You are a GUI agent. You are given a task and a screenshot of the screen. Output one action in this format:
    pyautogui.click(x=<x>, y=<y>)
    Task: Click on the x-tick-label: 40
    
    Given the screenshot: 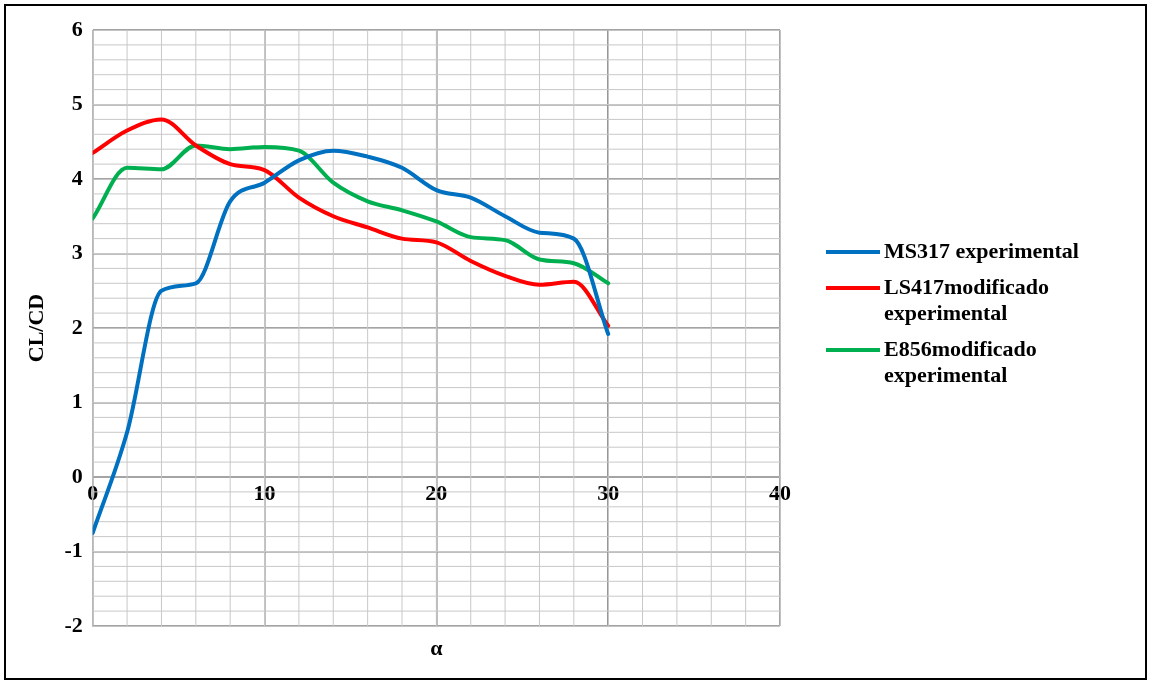 What is the action you would take?
    pyautogui.click(x=780, y=492)
    